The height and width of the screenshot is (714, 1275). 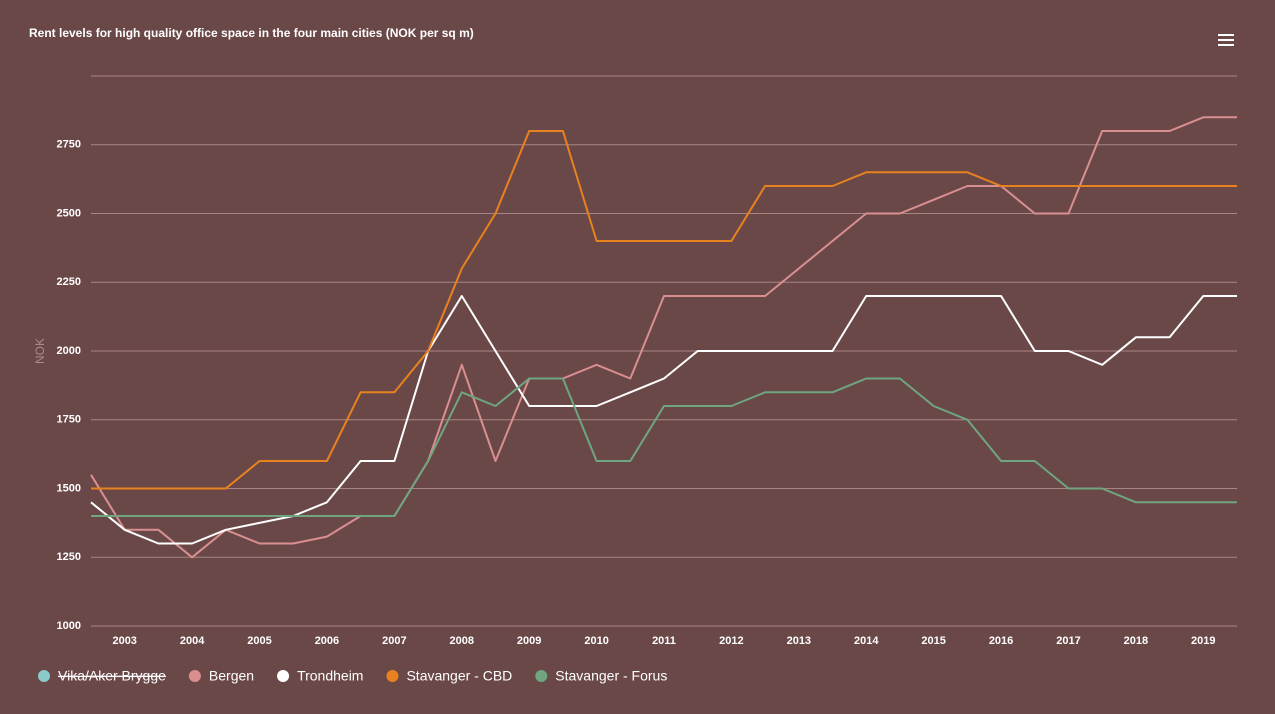 What do you see at coordinates (731, 641) in the screenshot?
I see `x-tick-label: 2012` at bounding box center [731, 641].